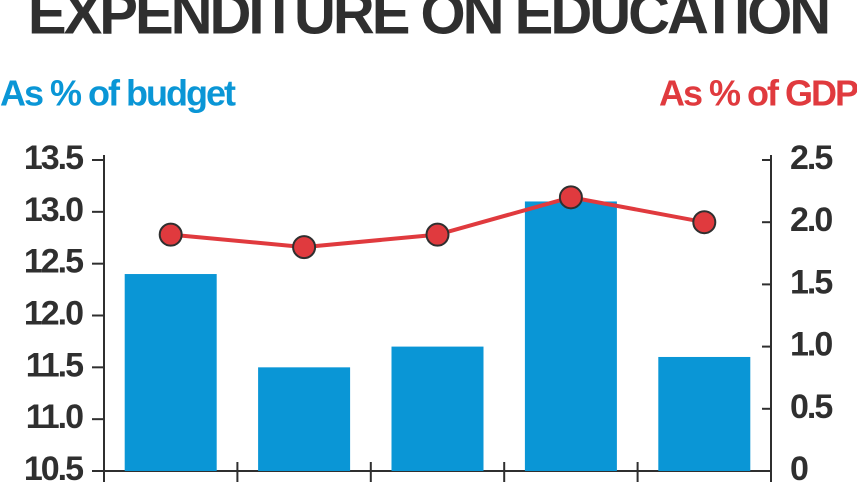 This screenshot has width=857, height=482. What do you see at coordinates (811, 345) in the screenshot?
I see `y2-tick-label: 1.0` at bounding box center [811, 345].